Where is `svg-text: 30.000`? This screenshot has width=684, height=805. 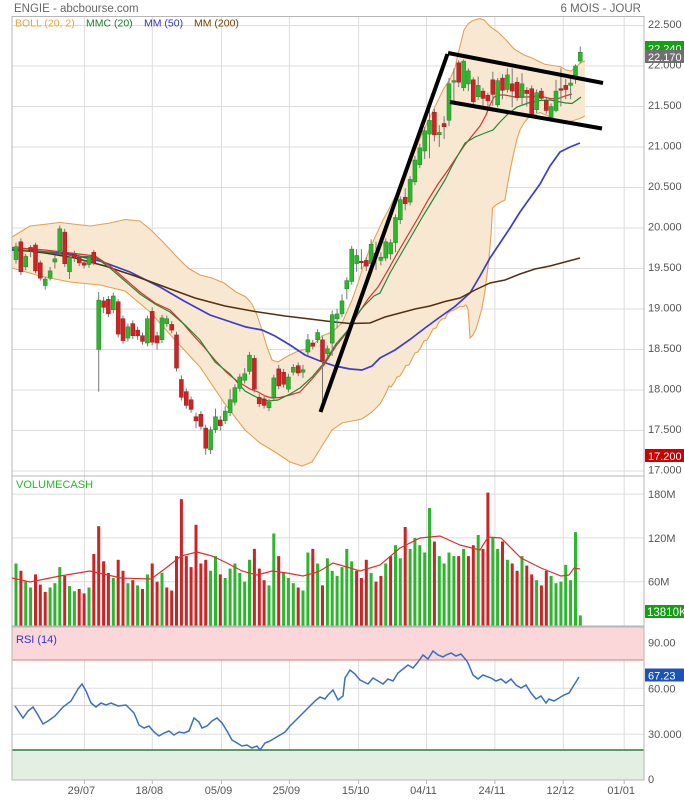 svg-text: 30.000 is located at coordinates (665, 735).